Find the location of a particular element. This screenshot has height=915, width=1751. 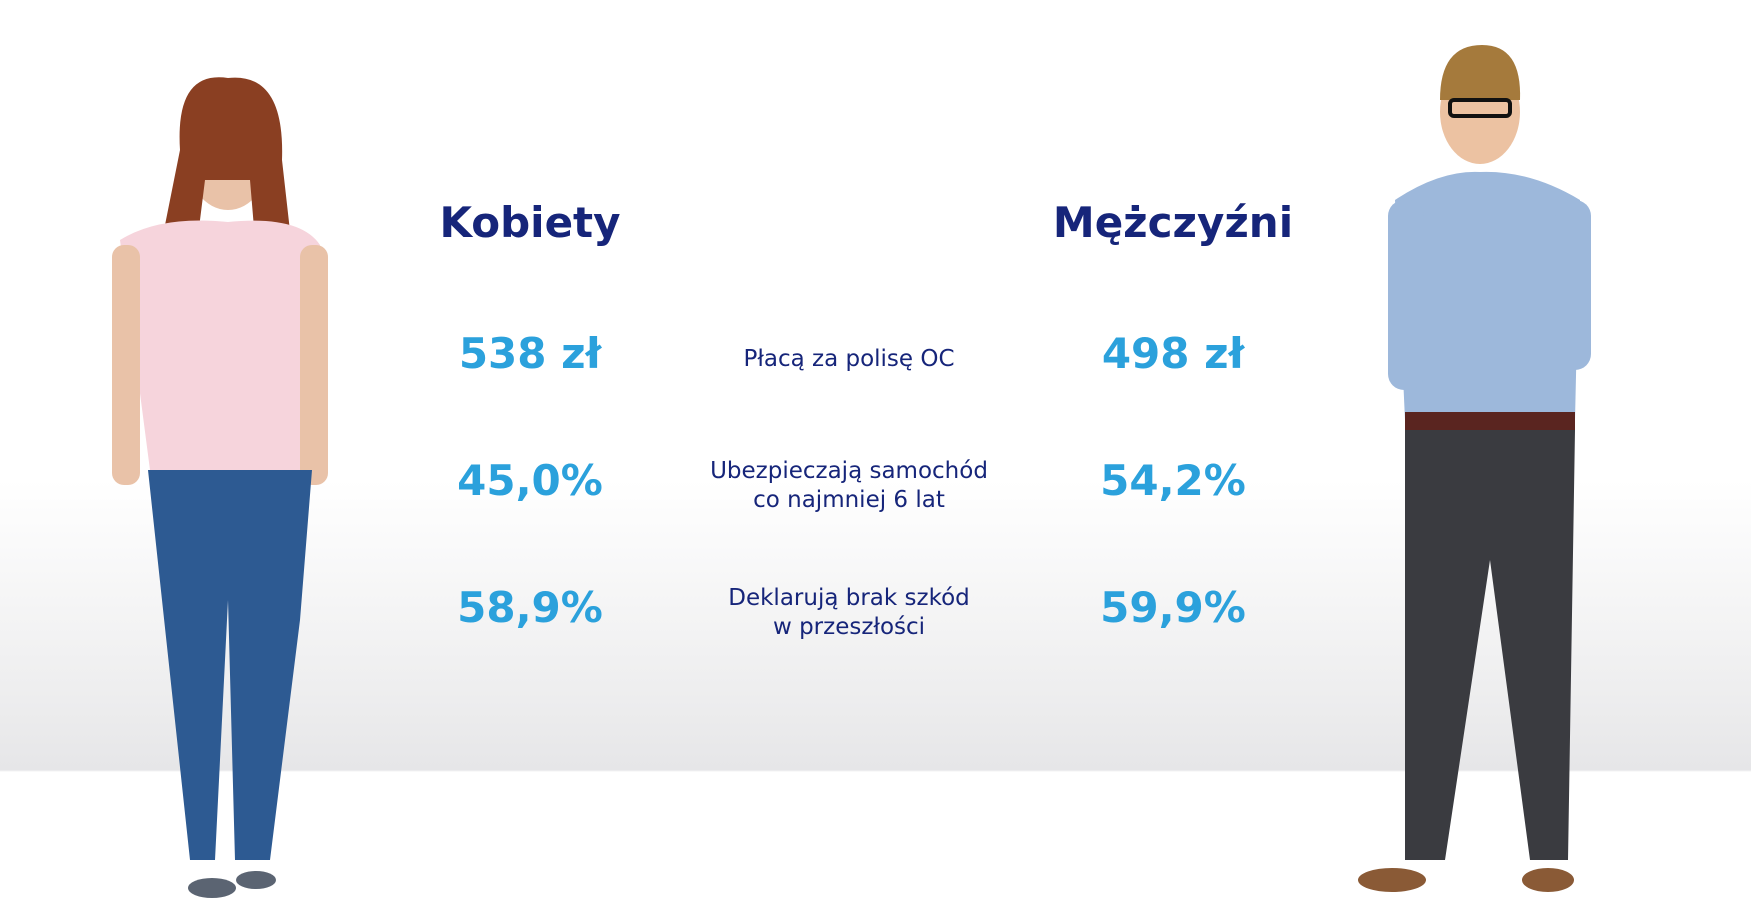

row-label-line: Płacą za polisę OC is located at coordinates (849, 358).